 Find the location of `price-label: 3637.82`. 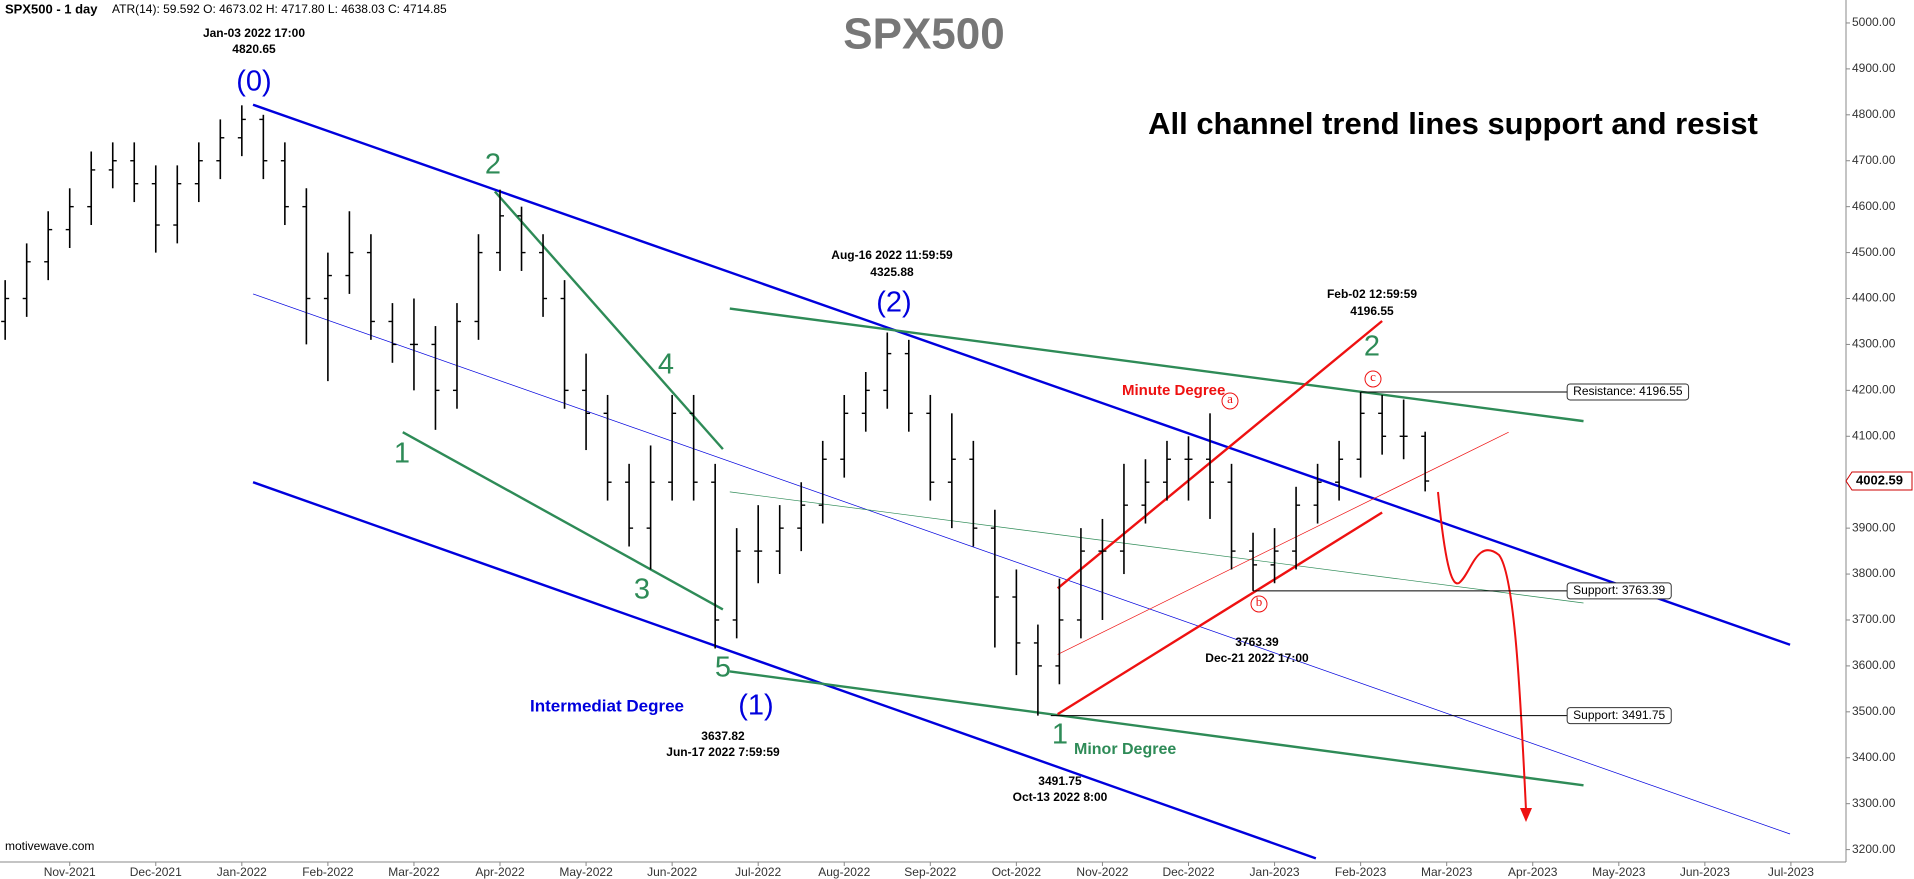

price-label: 3637.82 is located at coordinates (723, 736).